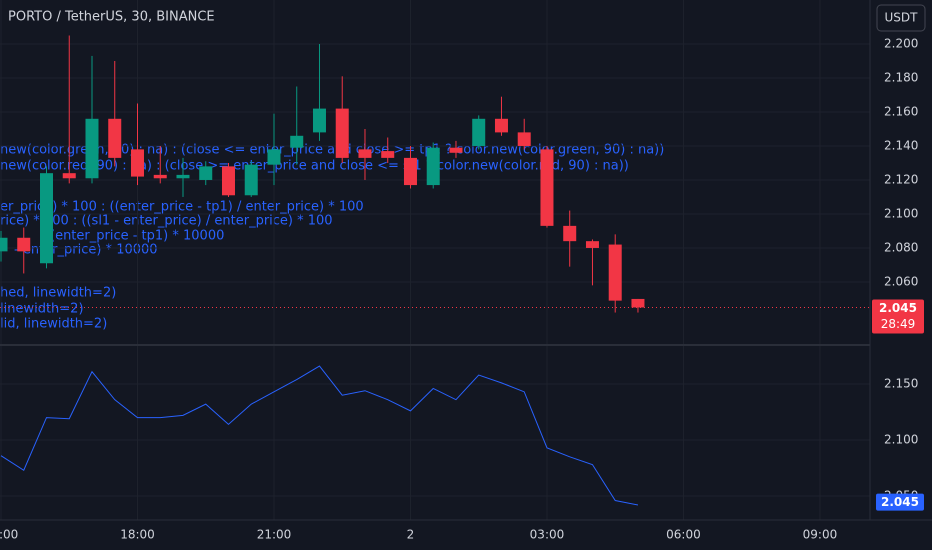 This screenshot has height=550, width=932. Describe the element at coordinates (53, 324) in the screenshot. I see `indicator-text: lid, linewidth=2)` at that location.